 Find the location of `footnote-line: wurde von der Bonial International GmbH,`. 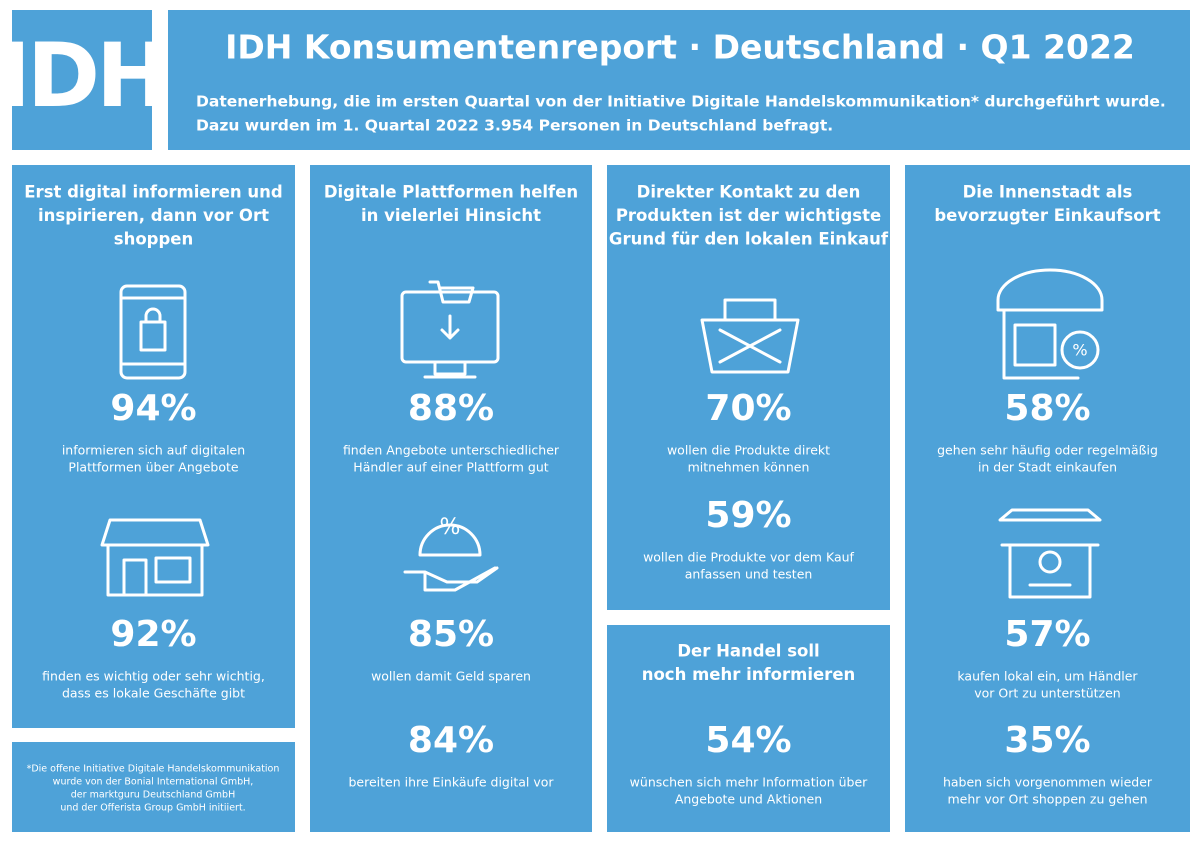

footnote-line: wurde von der Bonial International GmbH, is located at coordinates (153, 782).